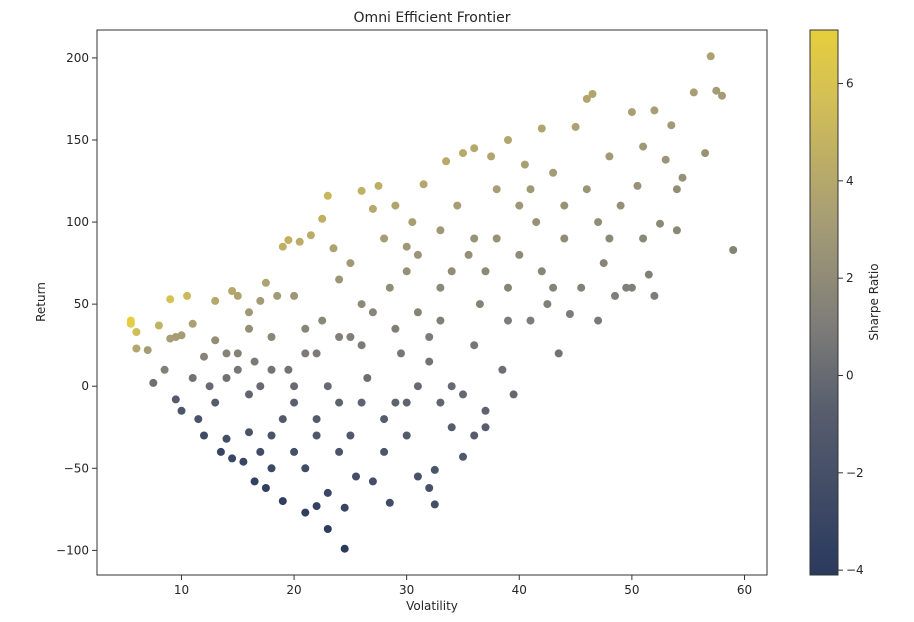  I want to click on colorbar-tick-label: −2, so click(855, 473).